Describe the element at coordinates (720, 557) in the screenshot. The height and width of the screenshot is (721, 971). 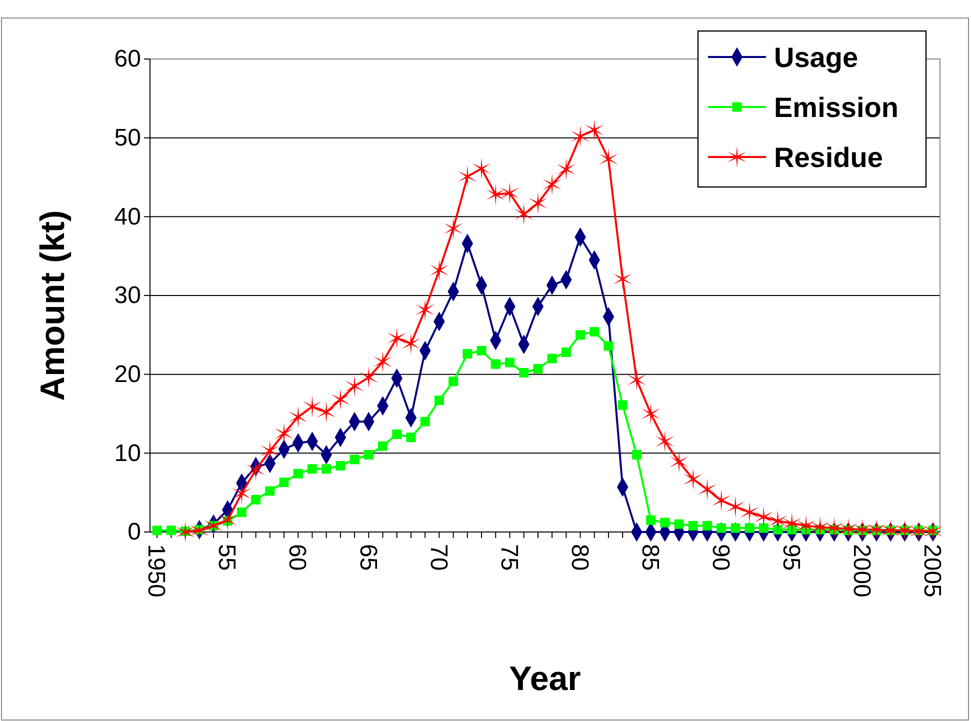
I see `x-tick-label: 90` at that location.